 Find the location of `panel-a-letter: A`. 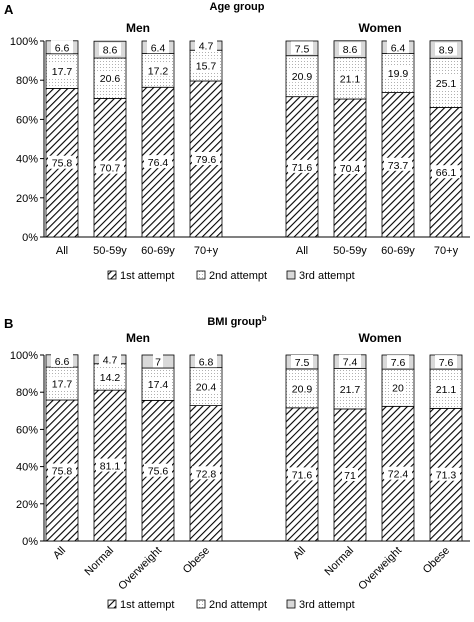

panel-a-letter: A is located at coordinates (9, 9).